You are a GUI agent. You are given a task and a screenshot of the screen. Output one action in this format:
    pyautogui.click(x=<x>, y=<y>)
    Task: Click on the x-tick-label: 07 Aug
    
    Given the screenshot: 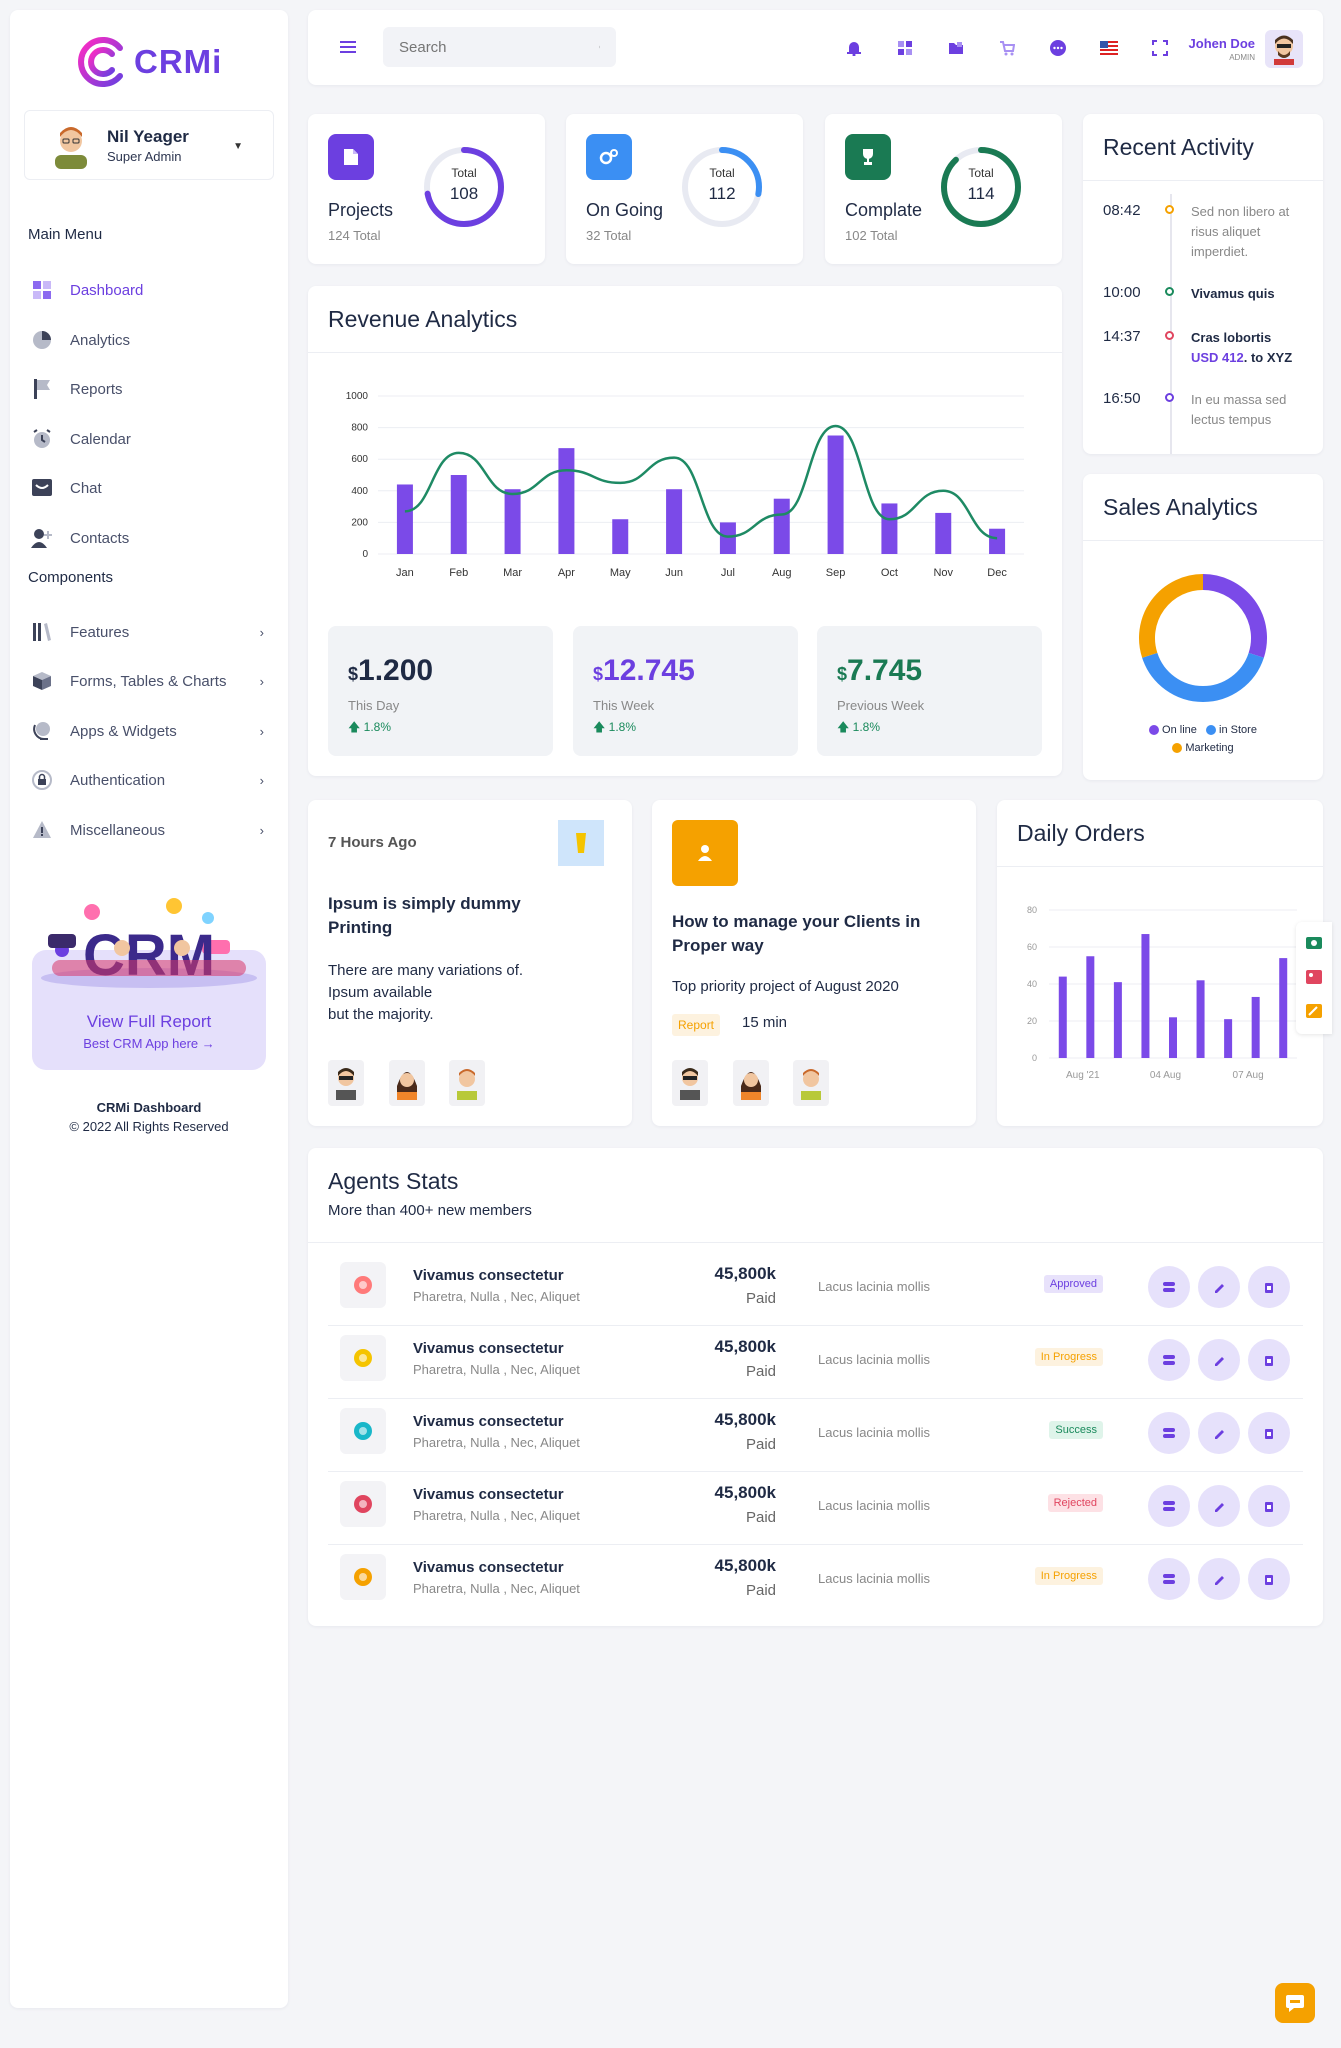 What is the action you would take?
    pyautogui.click(x=1248, y=1075)
    